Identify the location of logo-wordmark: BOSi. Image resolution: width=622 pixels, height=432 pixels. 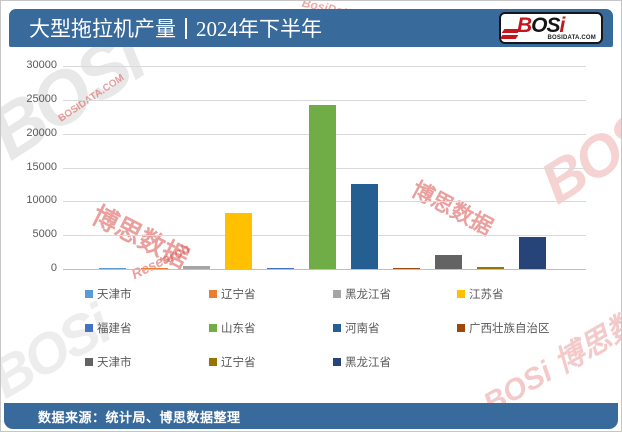
(541, 25).